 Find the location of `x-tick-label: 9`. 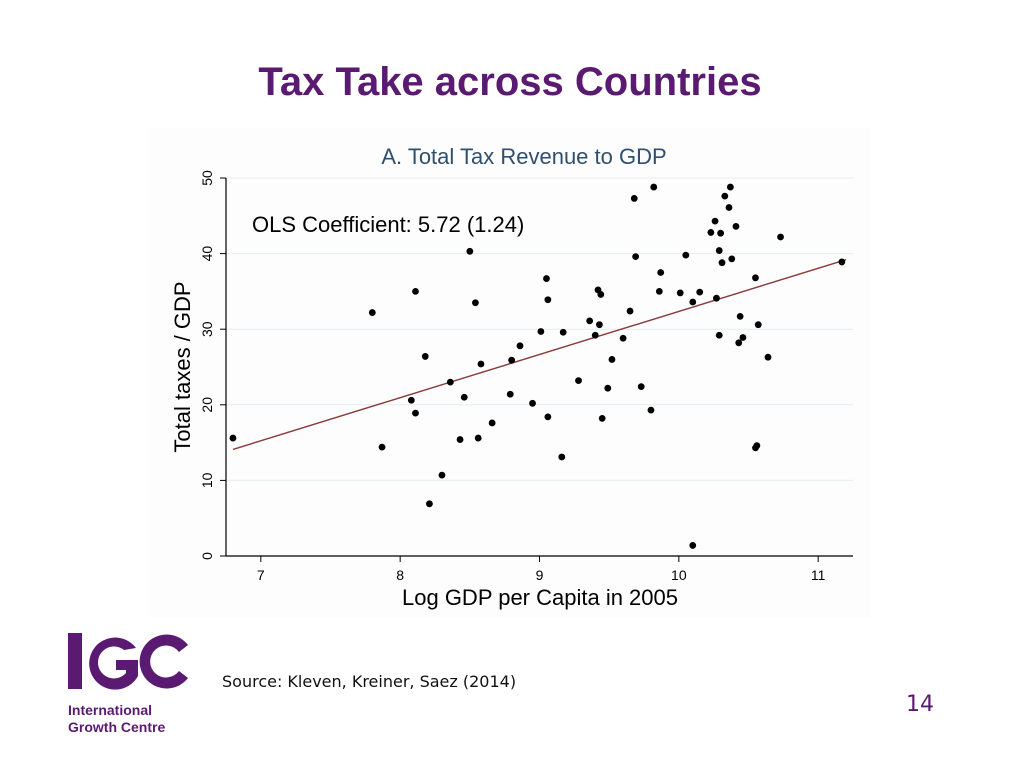

x-tick-label: 9 is located at coordinates (540, 575).